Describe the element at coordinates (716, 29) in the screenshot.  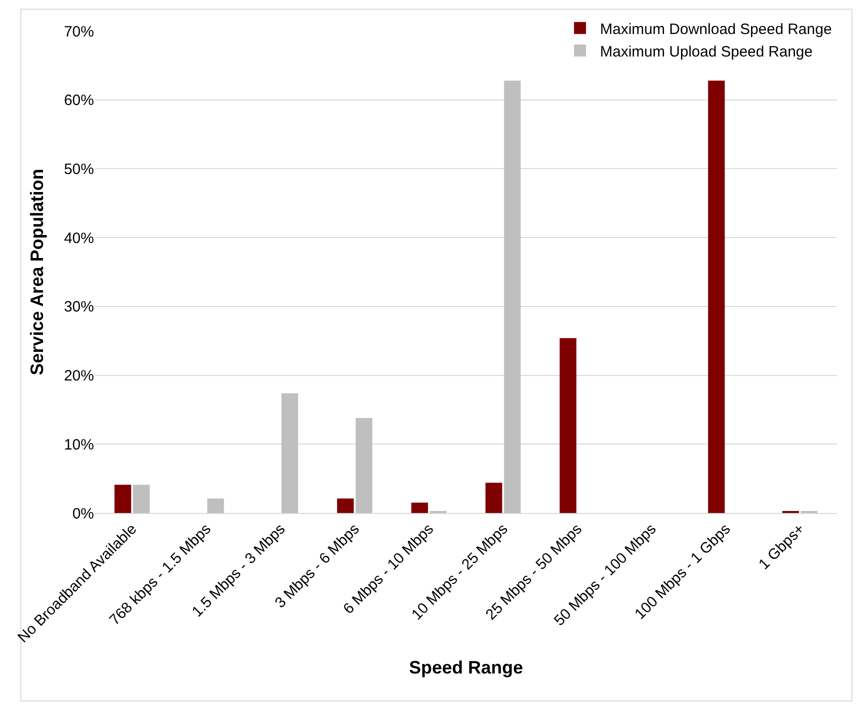
I see `legend-label: Maximum Download Speed Range` at that location.